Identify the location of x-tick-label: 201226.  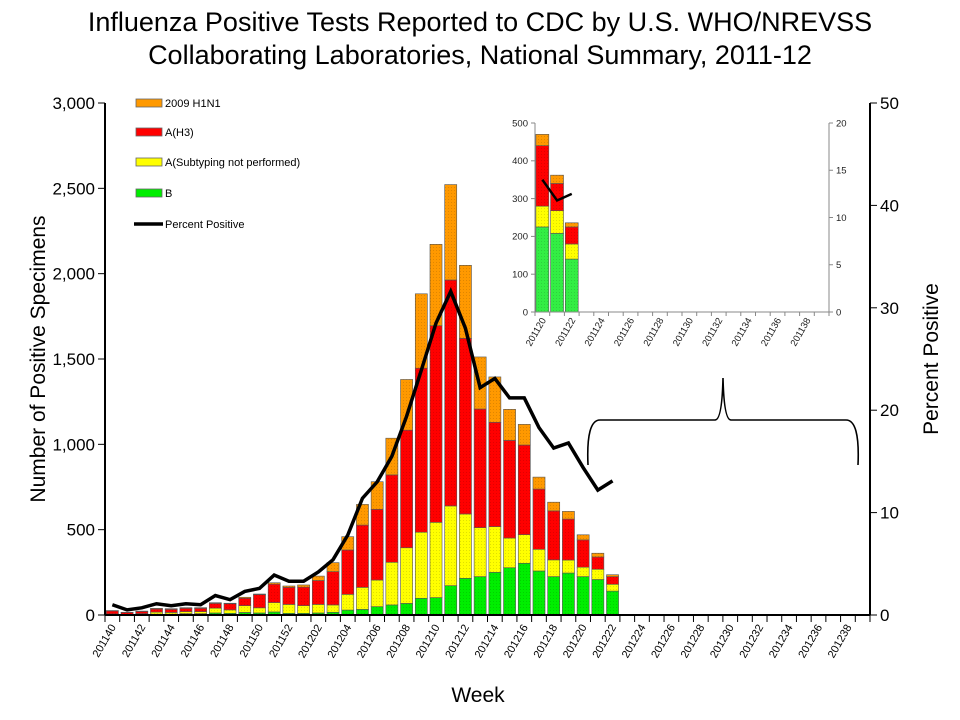
(663, 642).